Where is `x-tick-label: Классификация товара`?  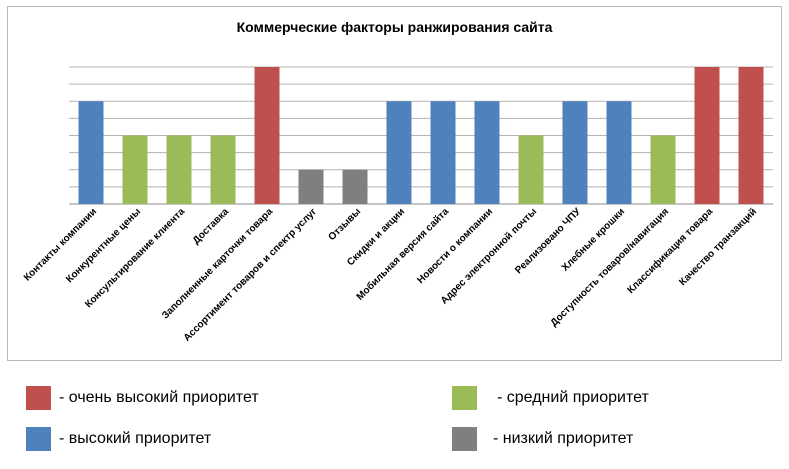 x-tick-label: Классификация товара is located at coordinates (670, 250).